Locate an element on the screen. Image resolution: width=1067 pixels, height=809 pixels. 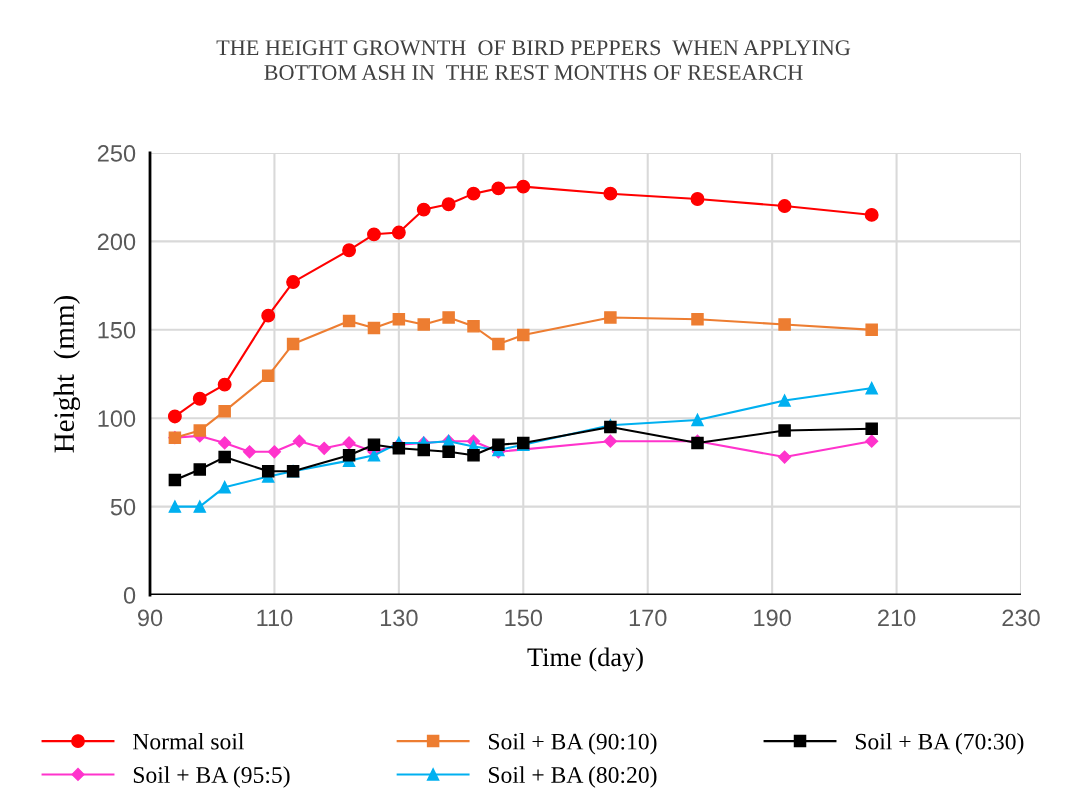
y-tick-label: 250 is located at coordinates (116, 153).